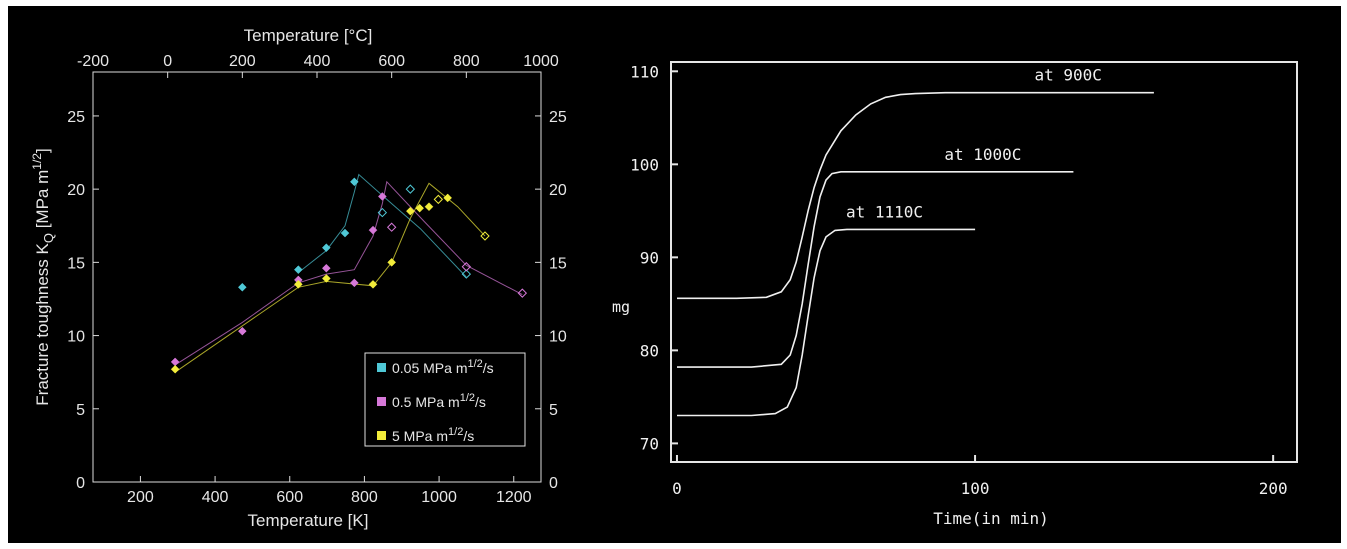  Describe the element at coordinates (558, 117) in the screenshot. I see `left-y2-tick-label-25: 25` at that location.